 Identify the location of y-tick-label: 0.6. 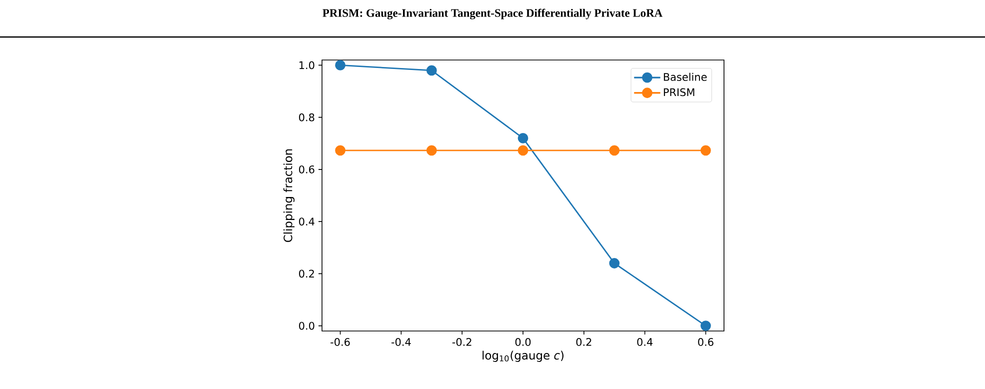
(306, 169).